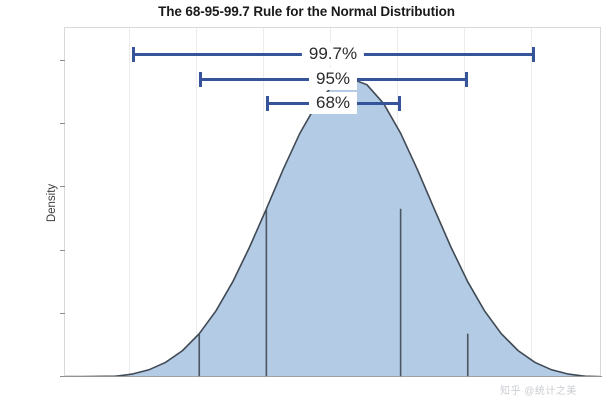 The height and width of the screenshot is (402, 613). Describe the element at coordinates (52, 203) in the screenshot. I see `y-axis-title: Density` at that location.